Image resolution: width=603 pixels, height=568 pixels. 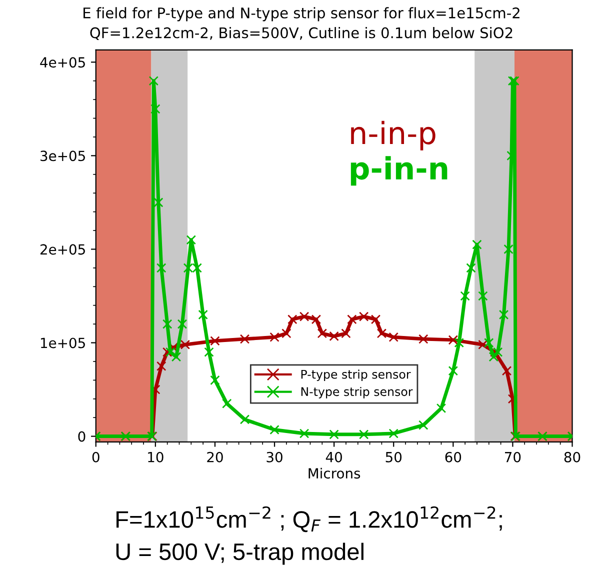 I want to click on x-tick-label: 50, so click(x=394, y=457).